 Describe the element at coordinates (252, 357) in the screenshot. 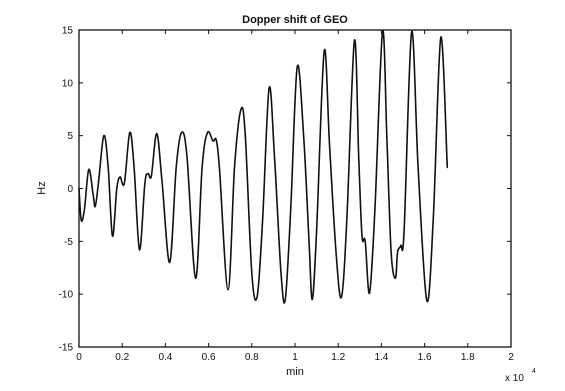

I see `x-tick-label: 0.8` at that location.